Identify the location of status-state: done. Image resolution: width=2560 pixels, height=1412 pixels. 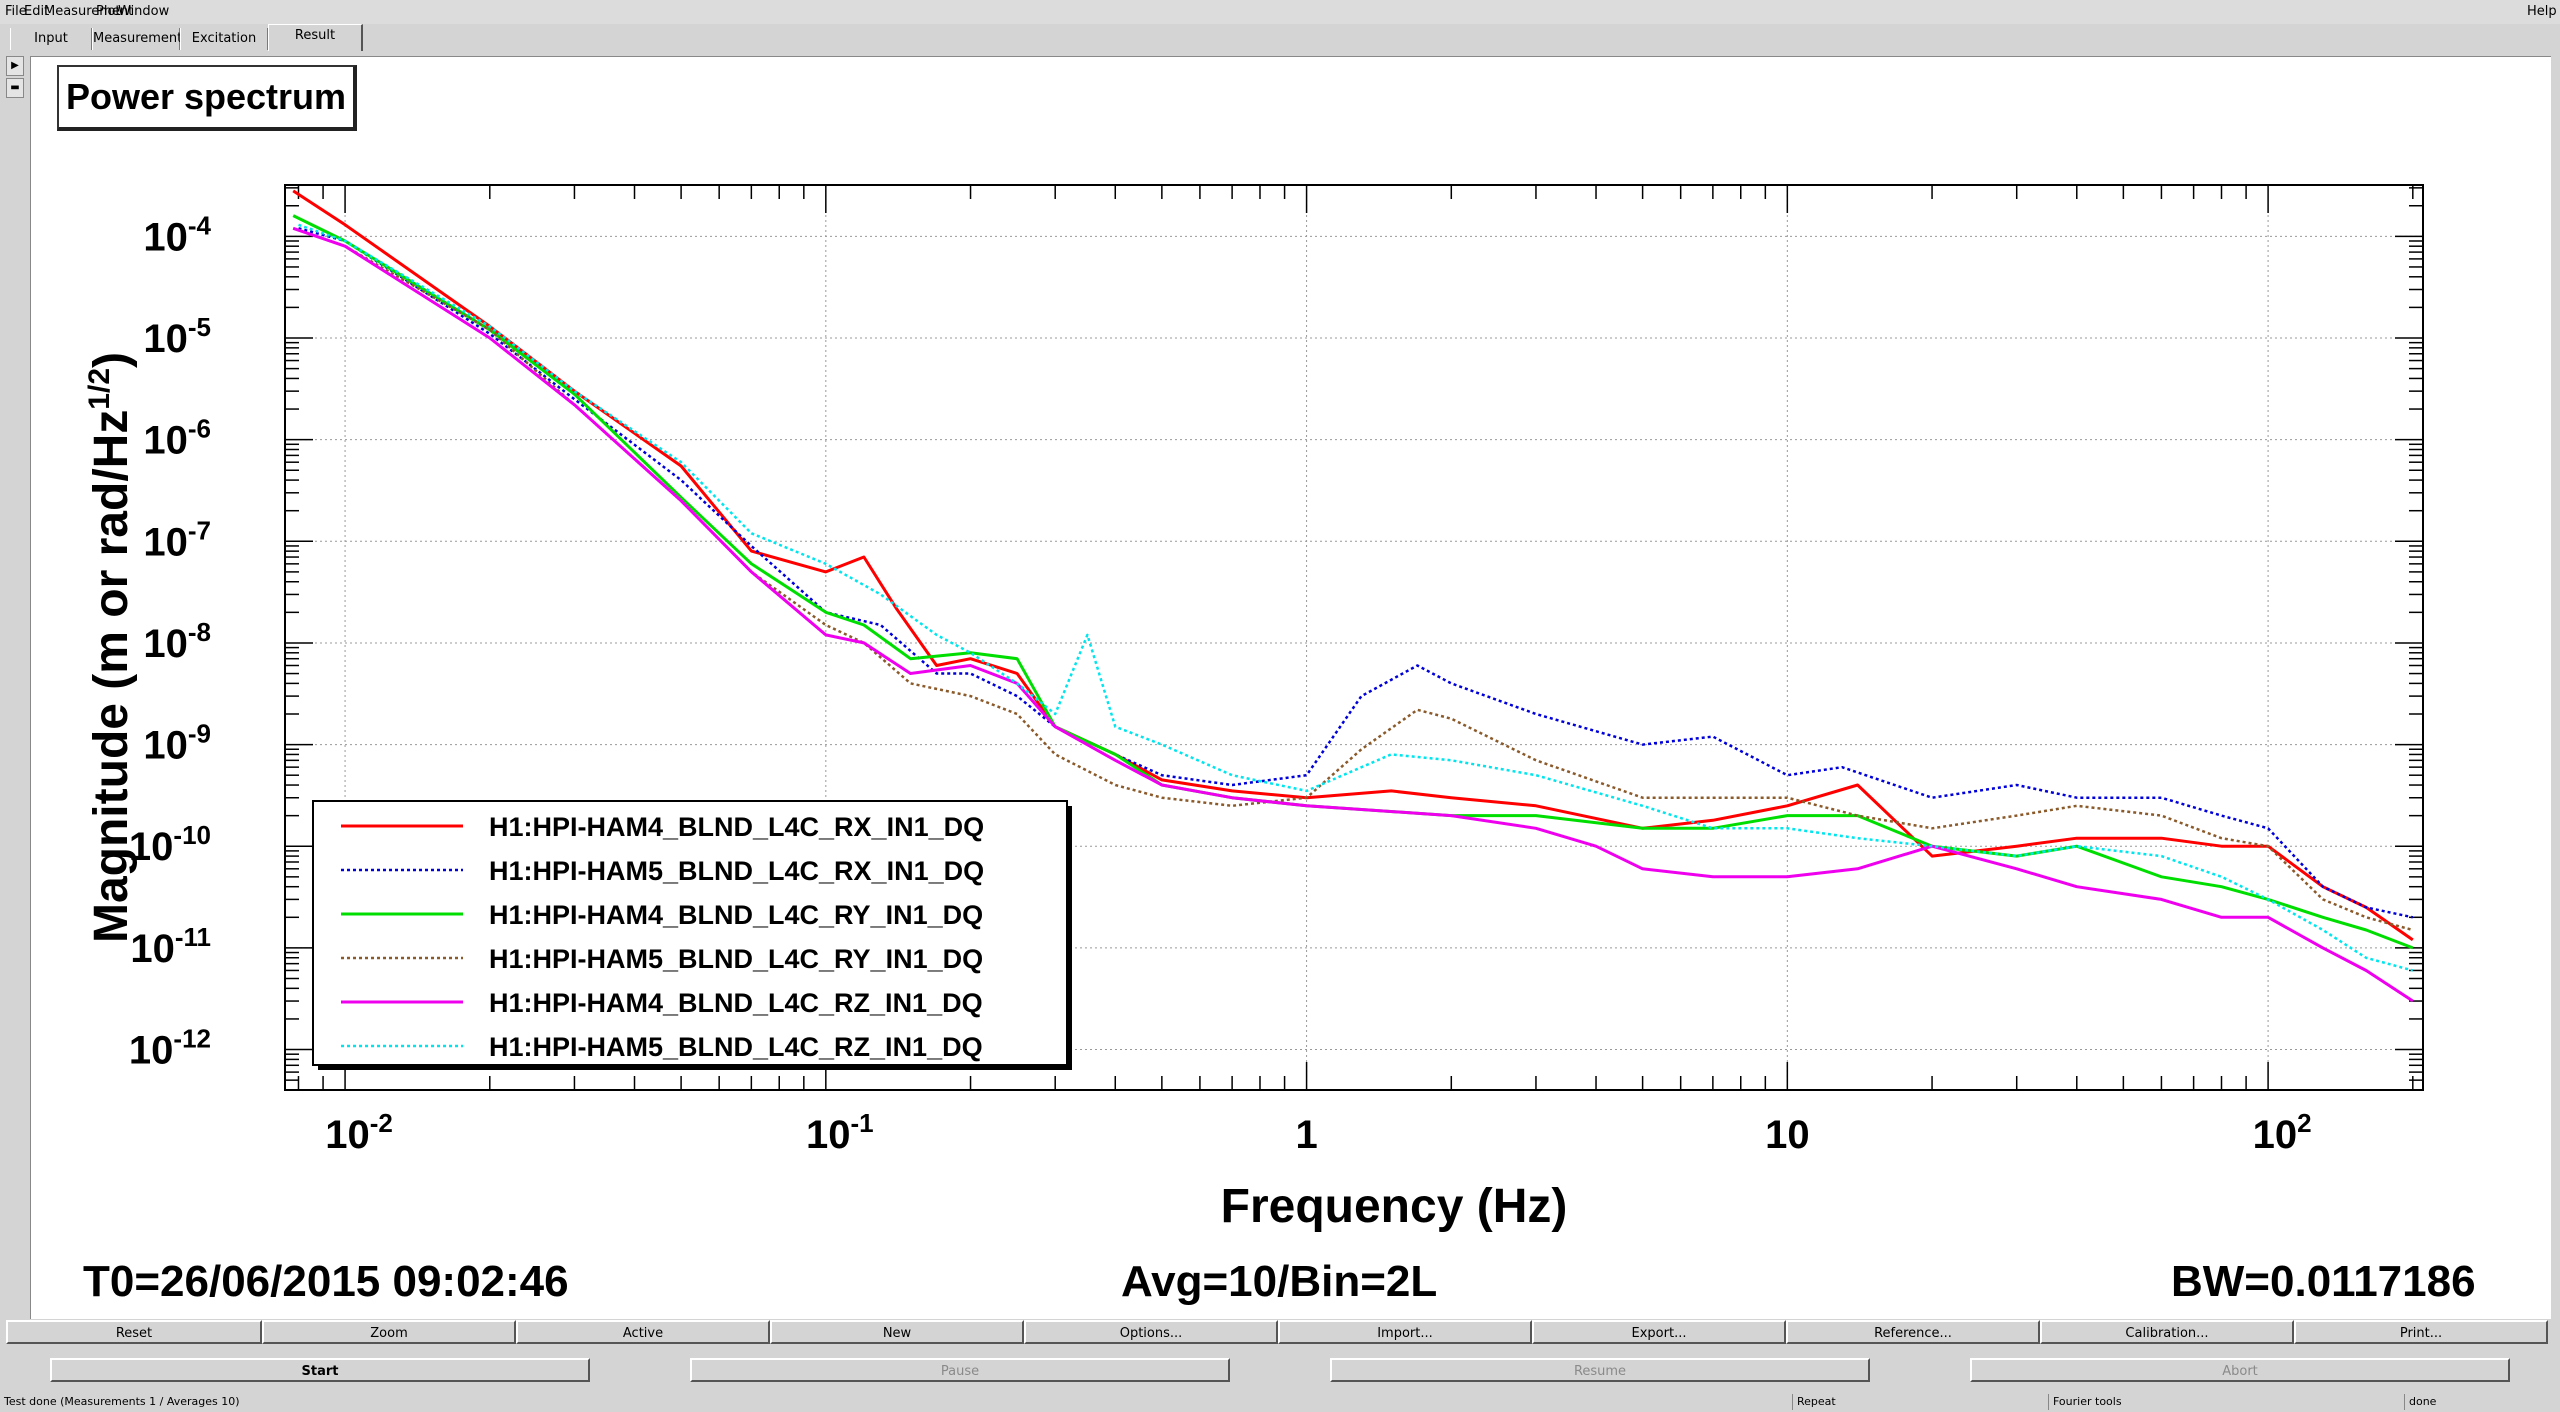
(2481, 1402).